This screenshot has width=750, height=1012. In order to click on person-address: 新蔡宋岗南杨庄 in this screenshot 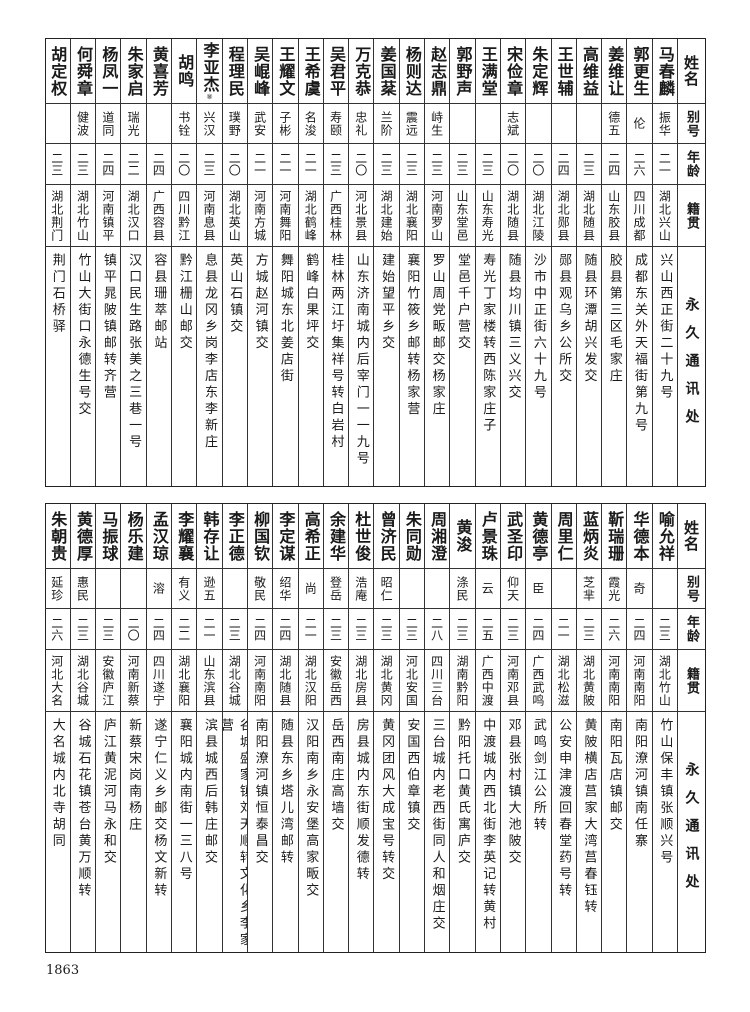, I will do `click(134, 776)`.